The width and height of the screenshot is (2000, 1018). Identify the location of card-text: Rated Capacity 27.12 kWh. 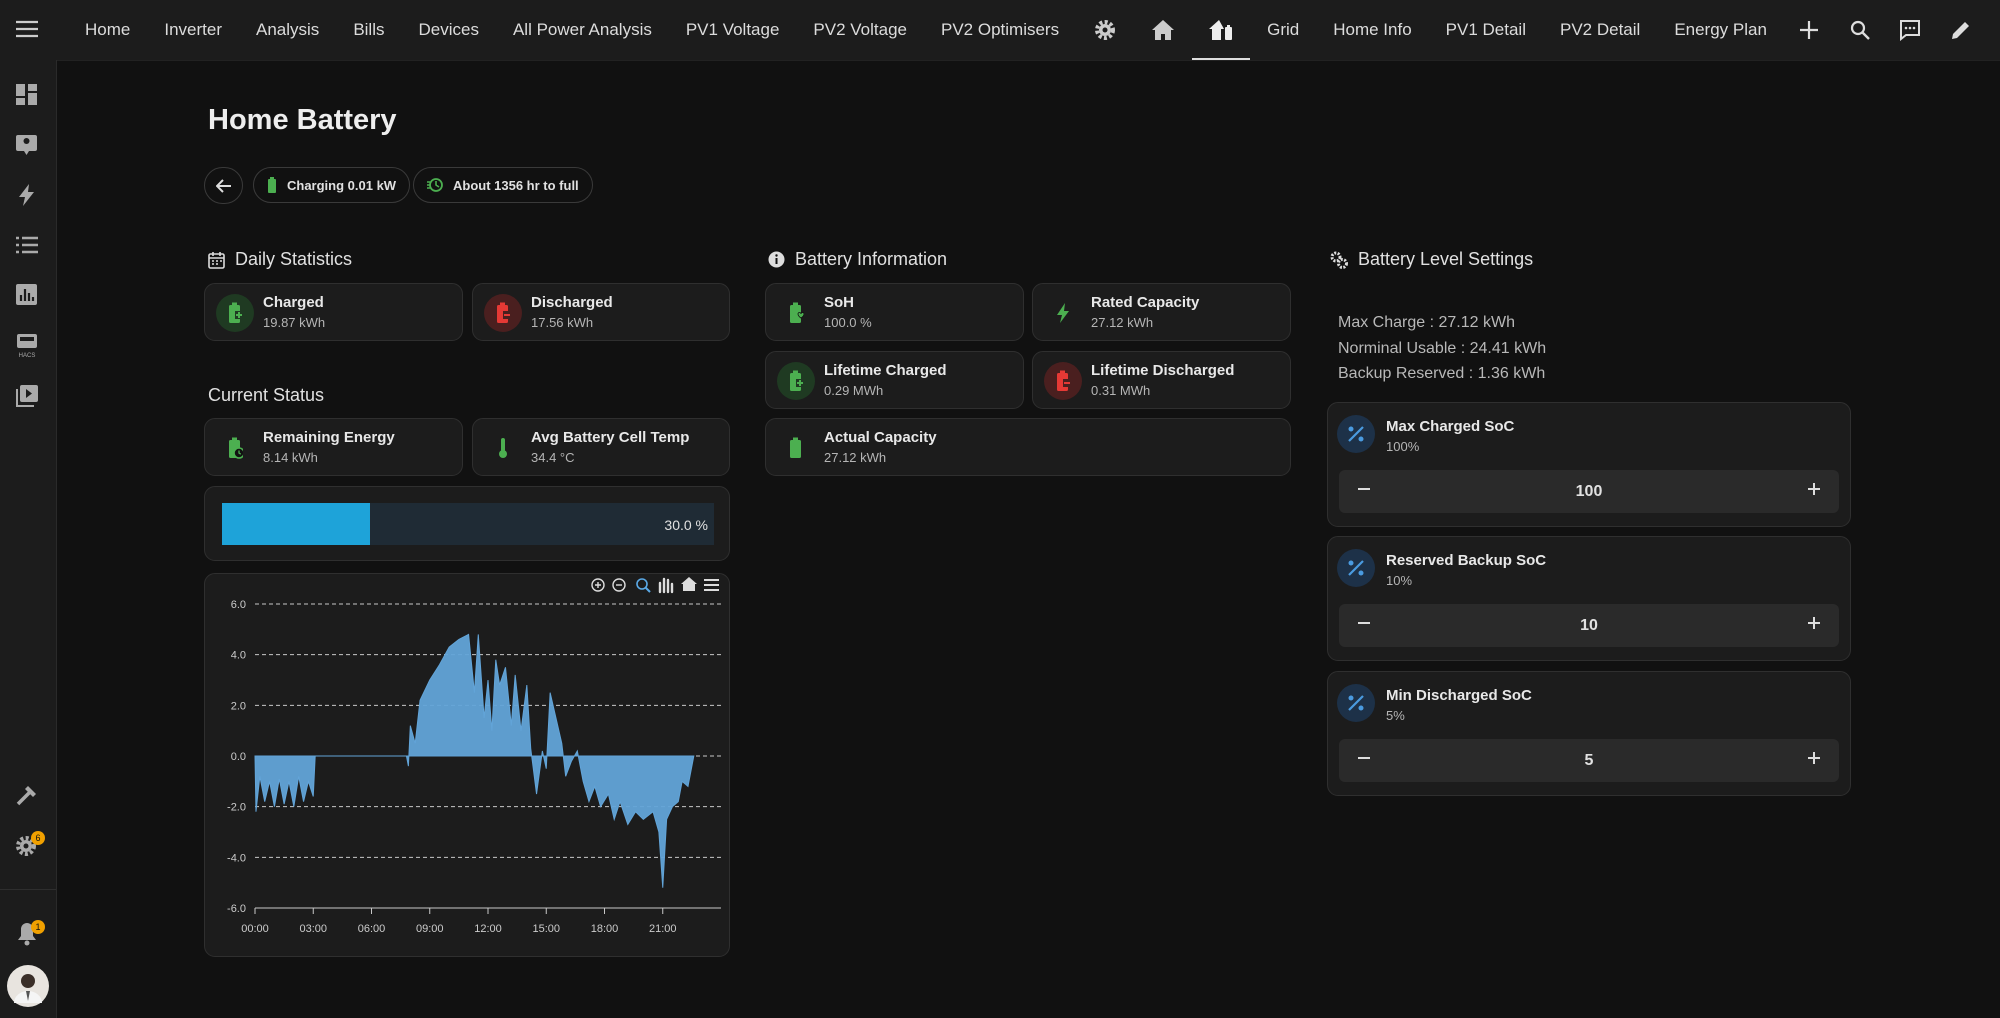
(1145, 312).